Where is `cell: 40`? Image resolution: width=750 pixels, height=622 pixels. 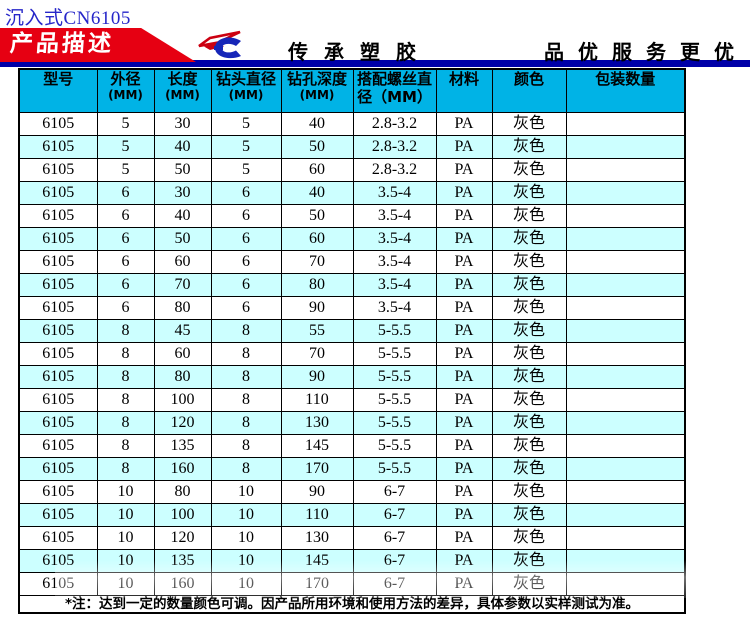 cell: 40 is located at coordinates (182, 147).